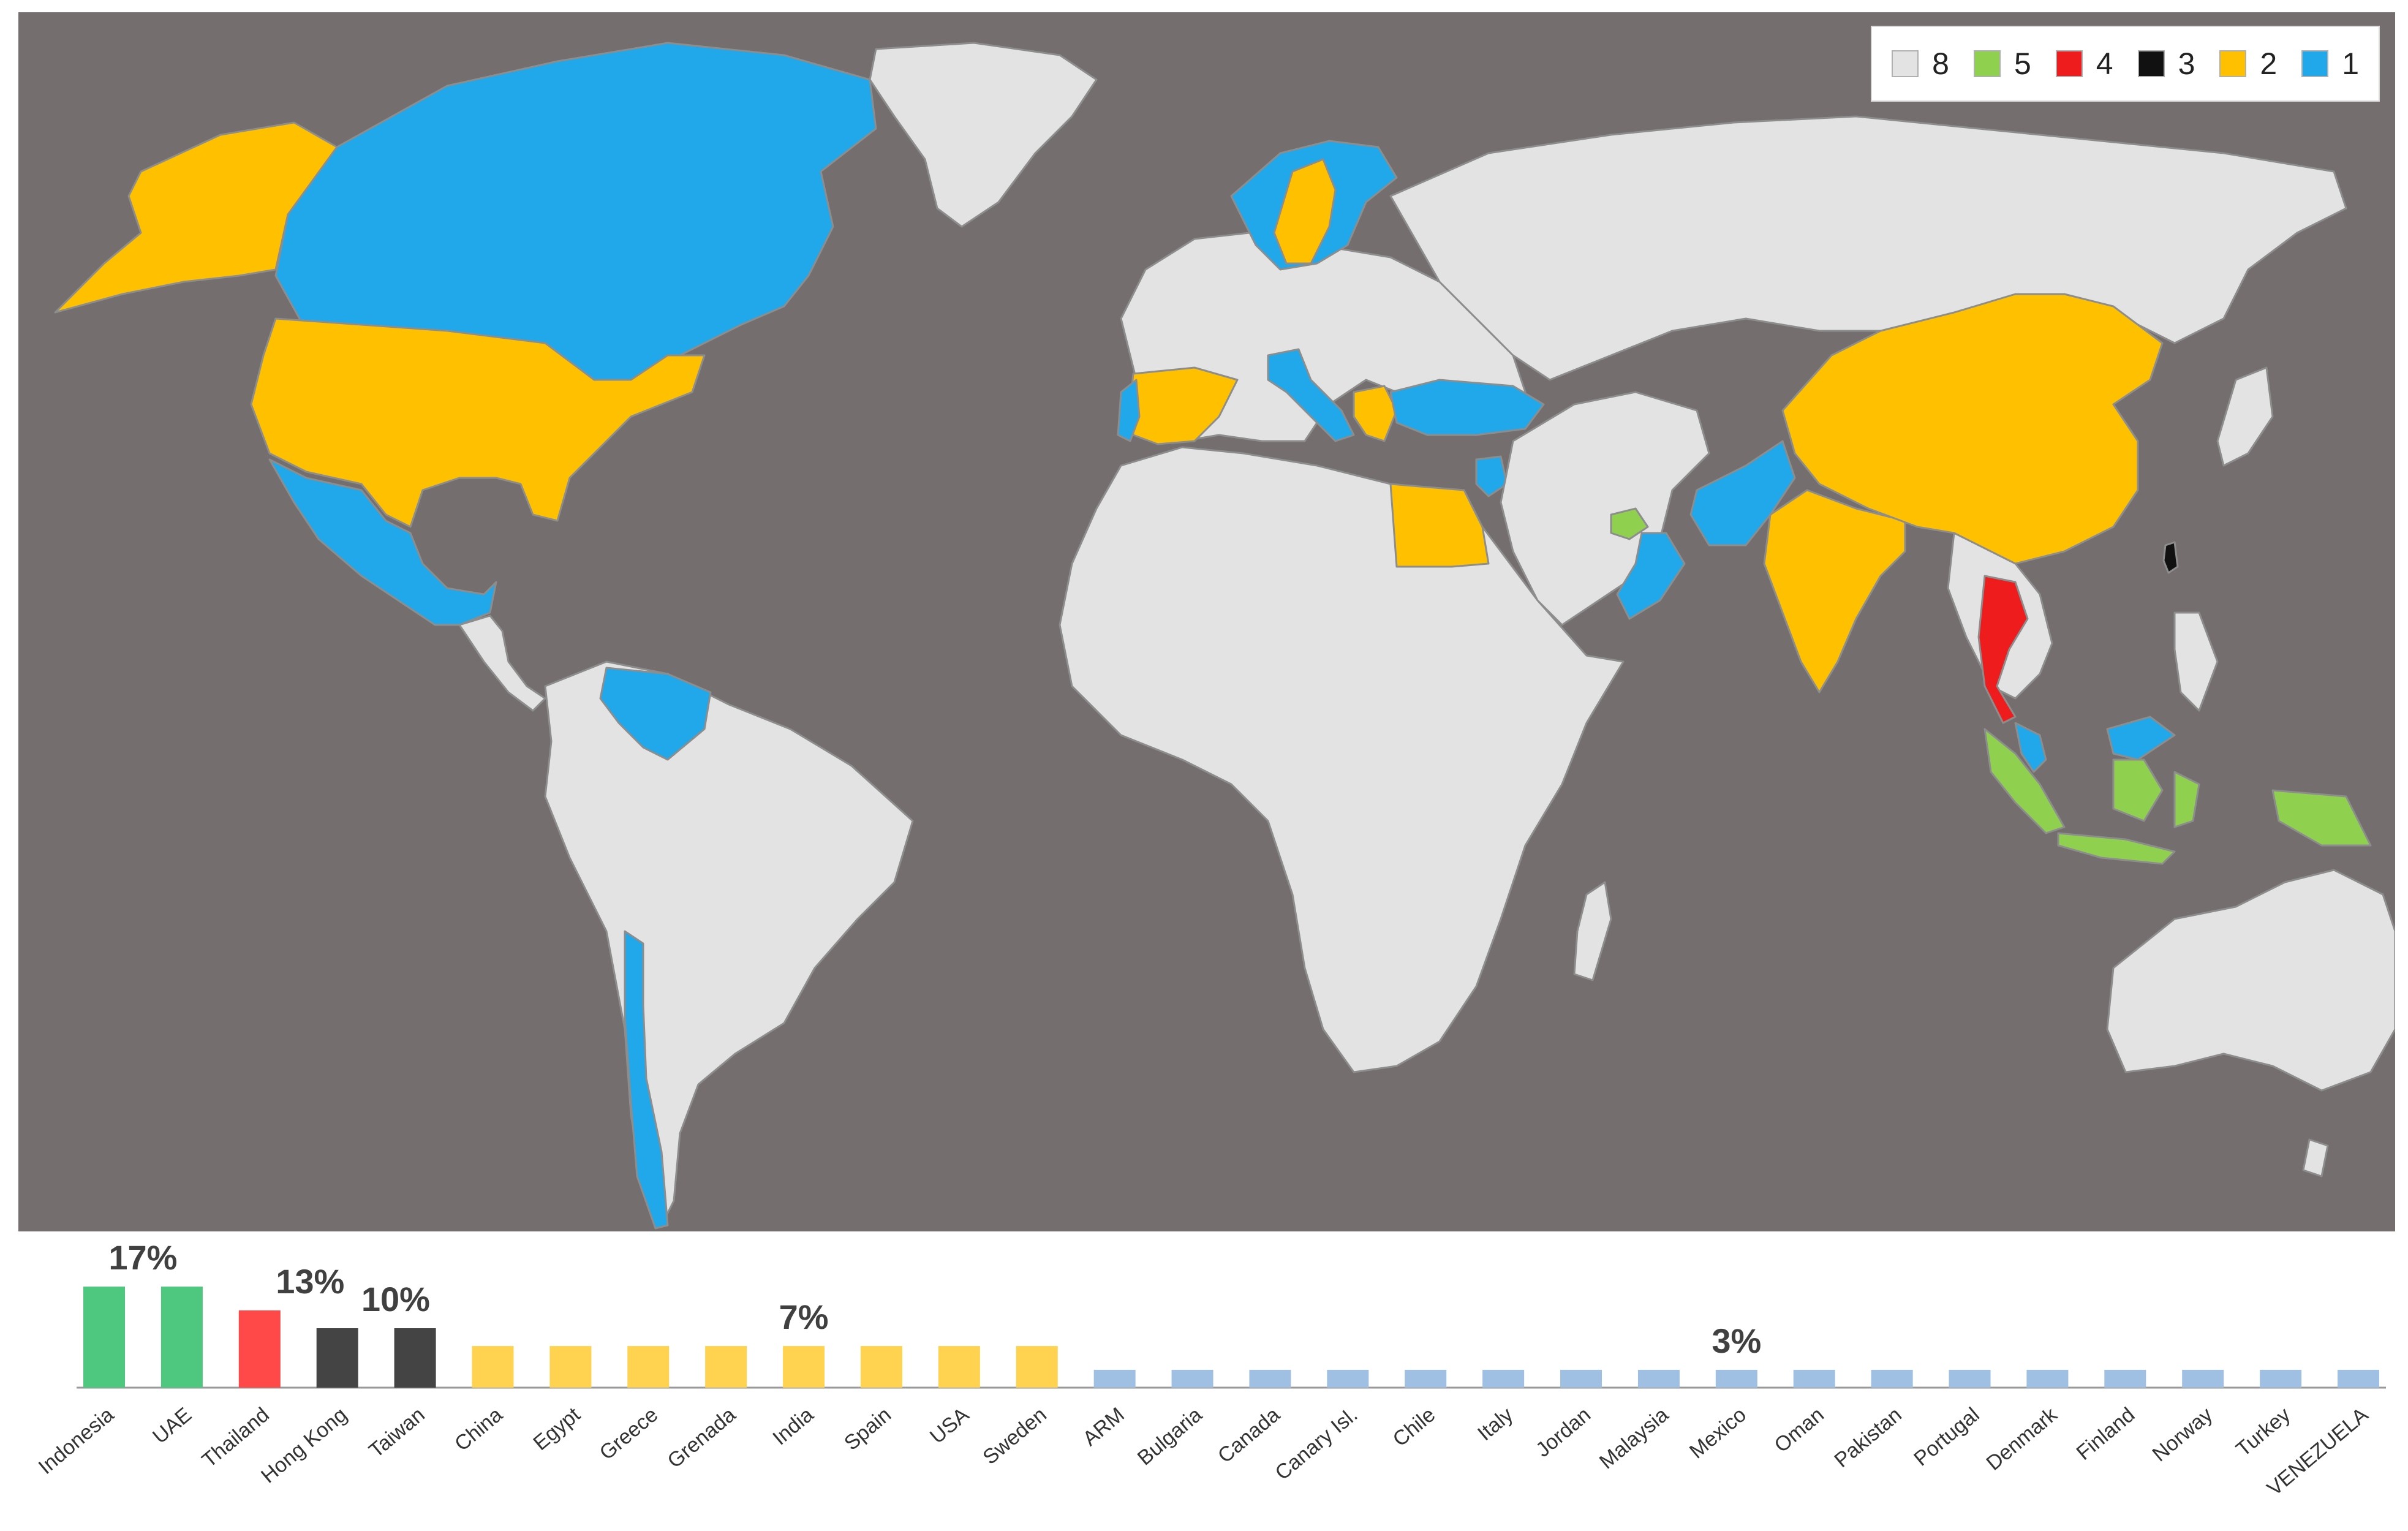 This screenshot has height=1531, width=2408. I want to click on region-russia-asia, so click(1868, 248).